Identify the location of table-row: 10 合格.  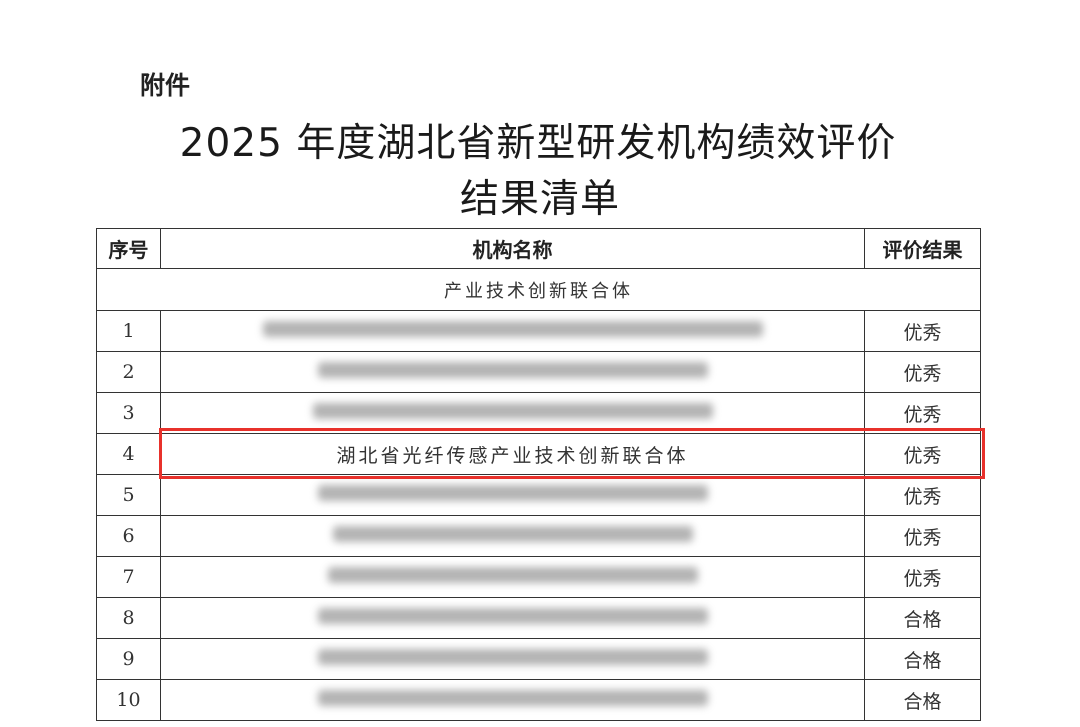
(538, 700).